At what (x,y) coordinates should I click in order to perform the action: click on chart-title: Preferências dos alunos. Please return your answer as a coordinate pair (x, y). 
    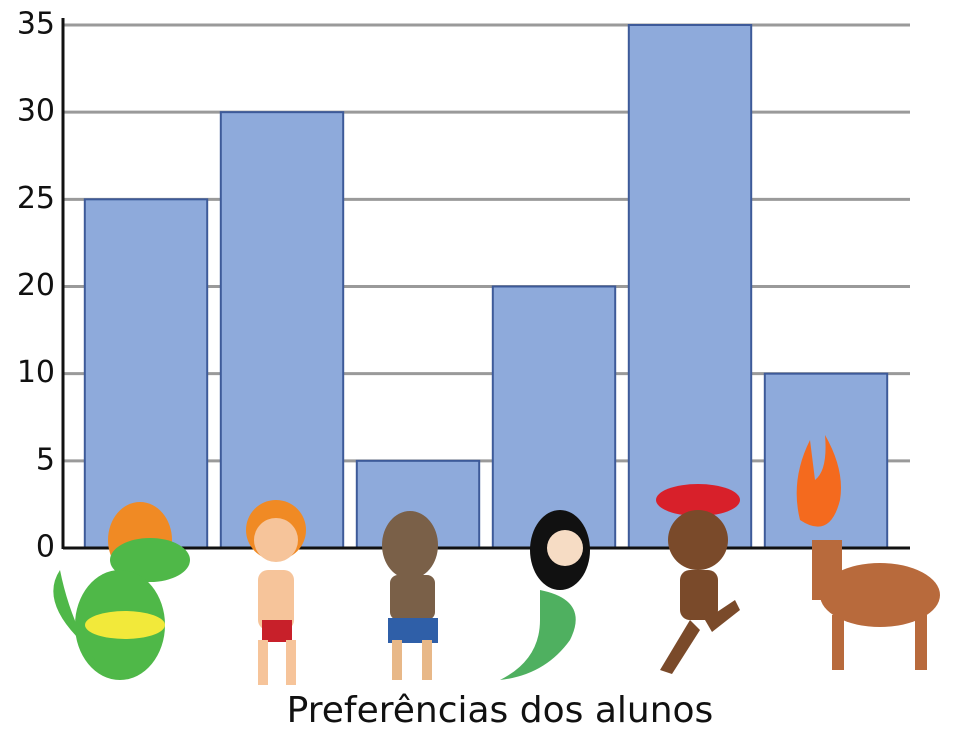
    Looking at the image, I should click on (500, 710).